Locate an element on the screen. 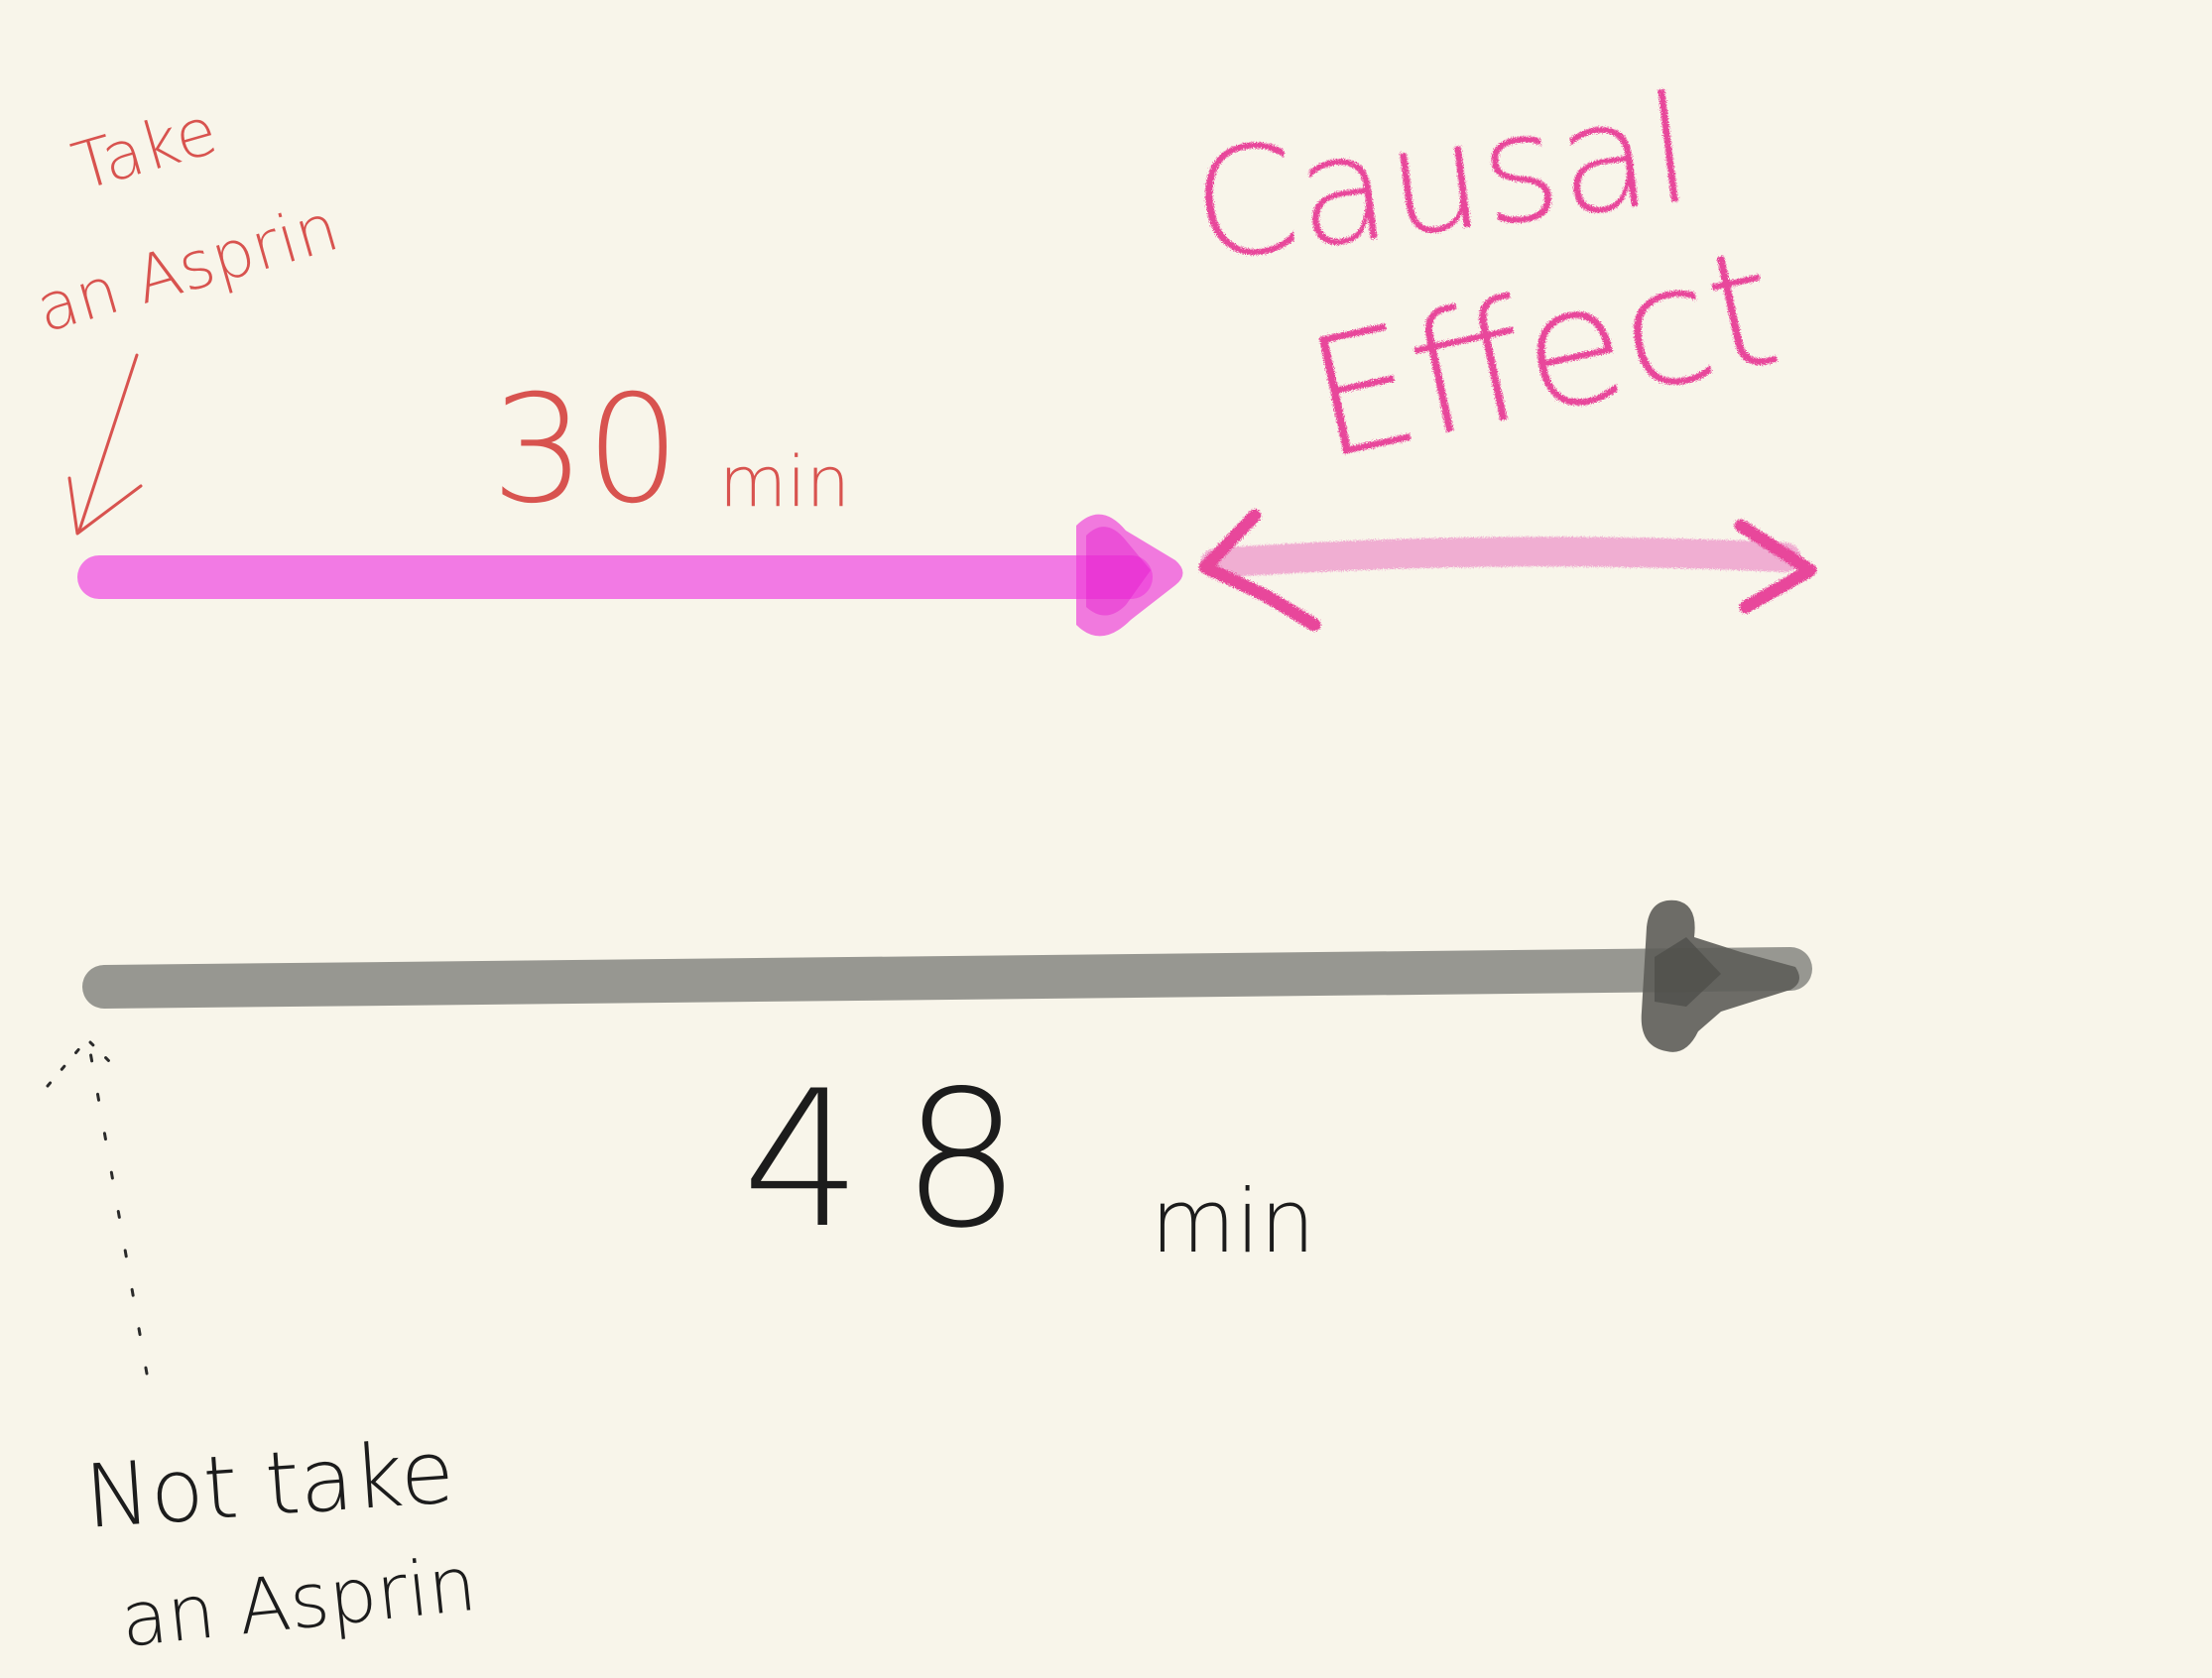 Image resolution: width=2212 pixels, height=1678 pixels. treated-arrow is located at coordinates (630, 576).